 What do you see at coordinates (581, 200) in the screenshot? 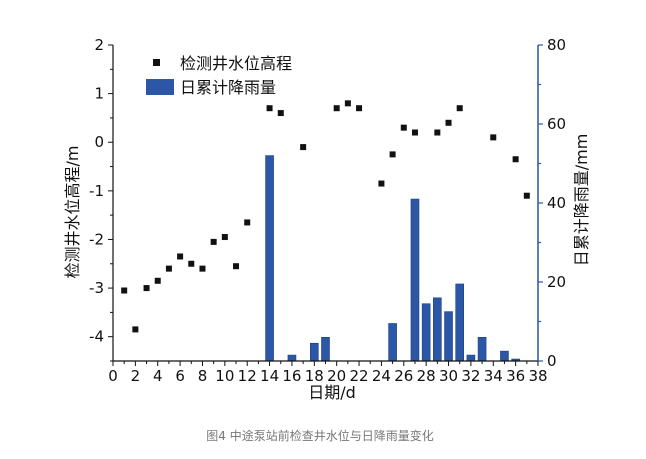
I see `y-right-axis-title: 日累计降雨量/mm` at bounding box center [581, 200].